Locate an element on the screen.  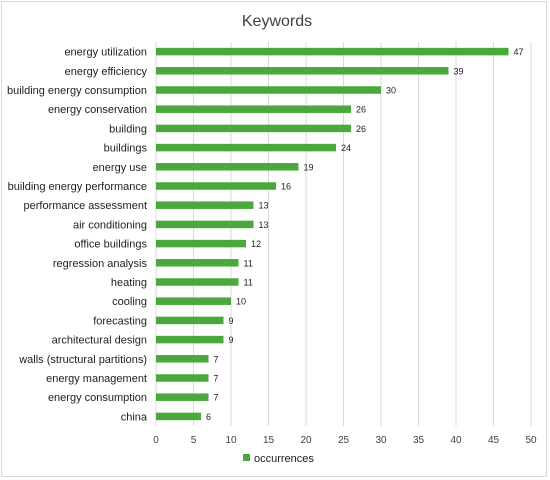
category-label: architectural design is located at coordinates (99, 341).